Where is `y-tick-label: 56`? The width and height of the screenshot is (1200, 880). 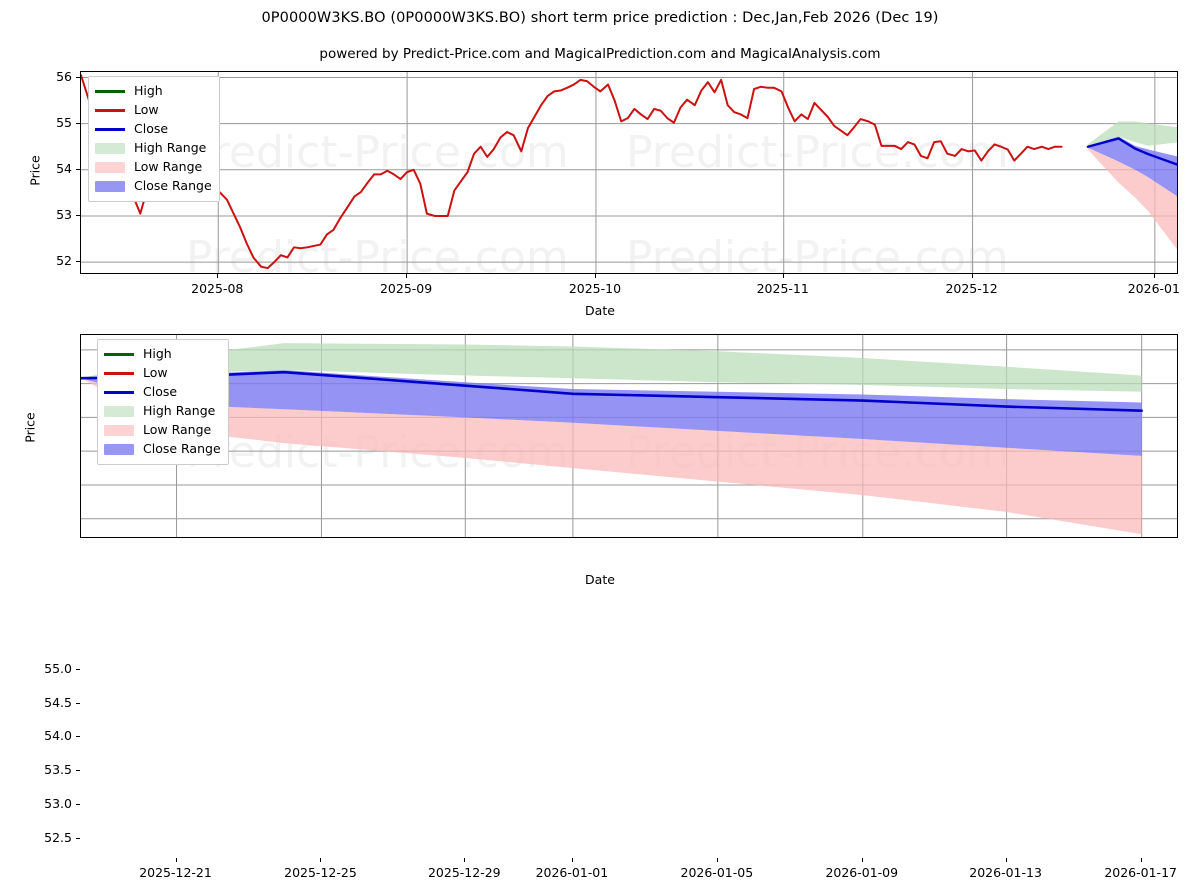
y-tick-label: 56 is located at coordinates (64, 76).